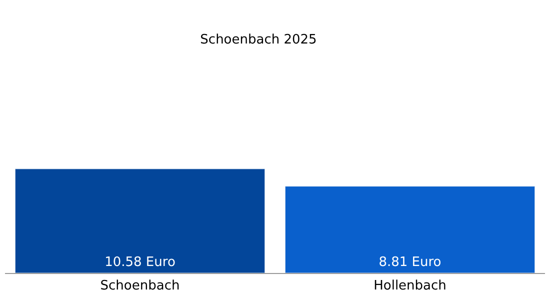 Image resolution: width=550 pixels, height=300 pixels. Describe the element at coordinates (140, 262) in the screenshot. I see `data-label: 10.58 Euro` at that location.